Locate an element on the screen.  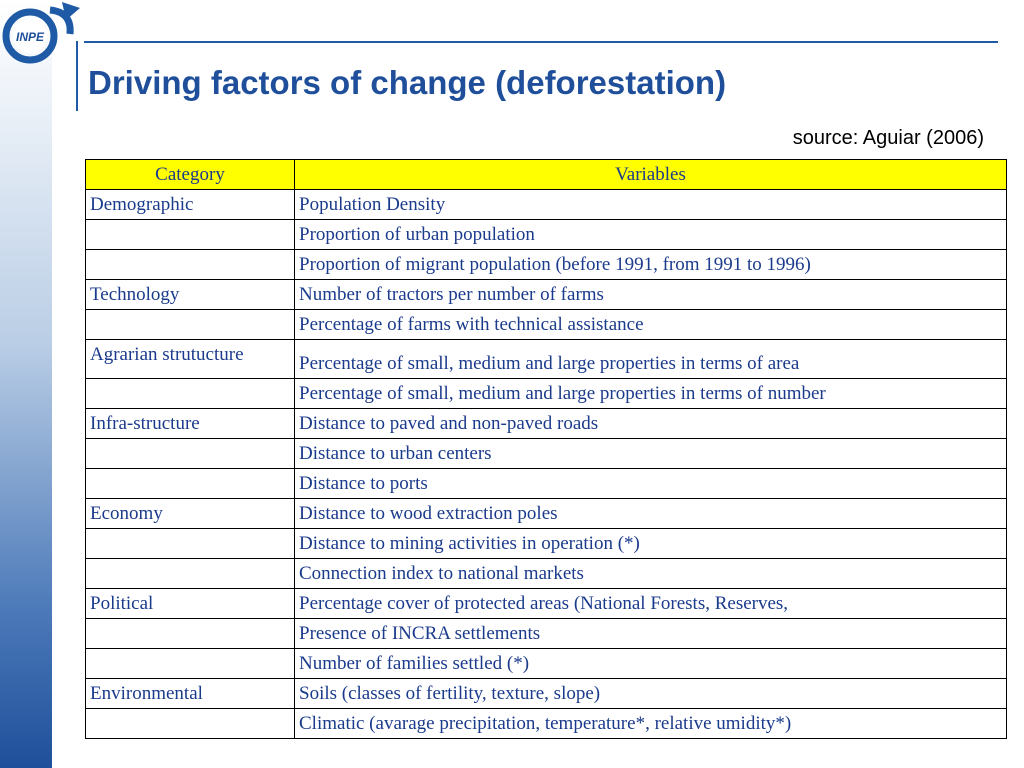
table-row: Presence of INCRA settlements is located at coordinates (546, 633).